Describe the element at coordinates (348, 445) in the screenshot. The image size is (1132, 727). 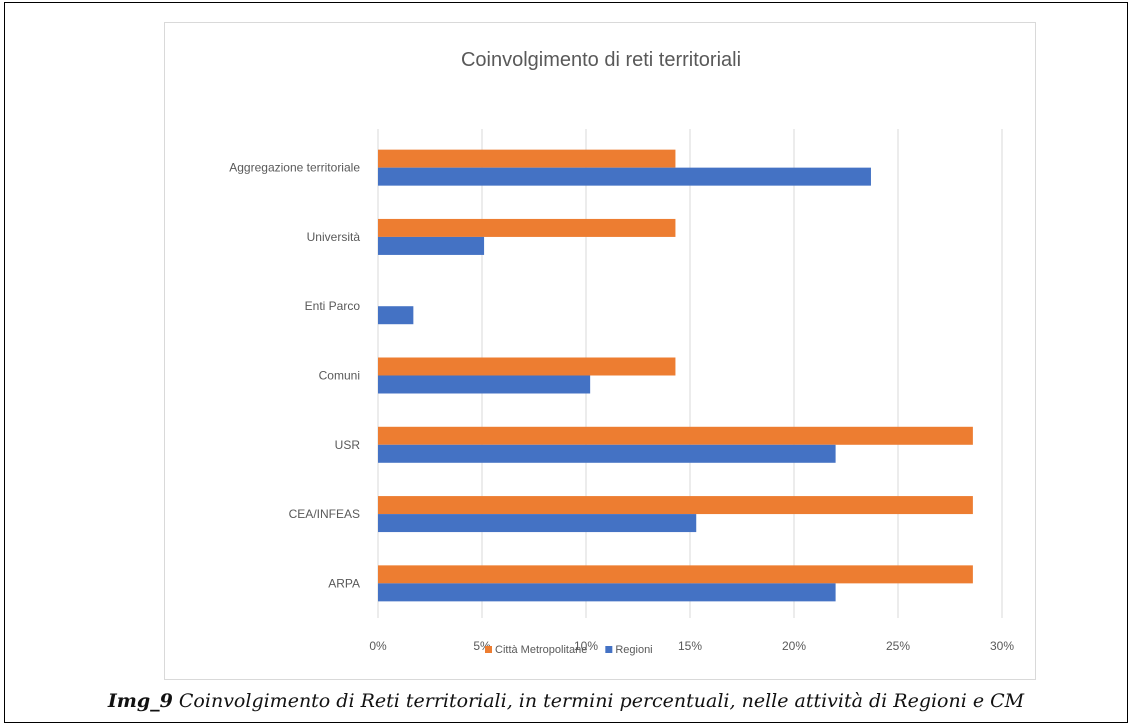
I see `category-label: USR` at that location.